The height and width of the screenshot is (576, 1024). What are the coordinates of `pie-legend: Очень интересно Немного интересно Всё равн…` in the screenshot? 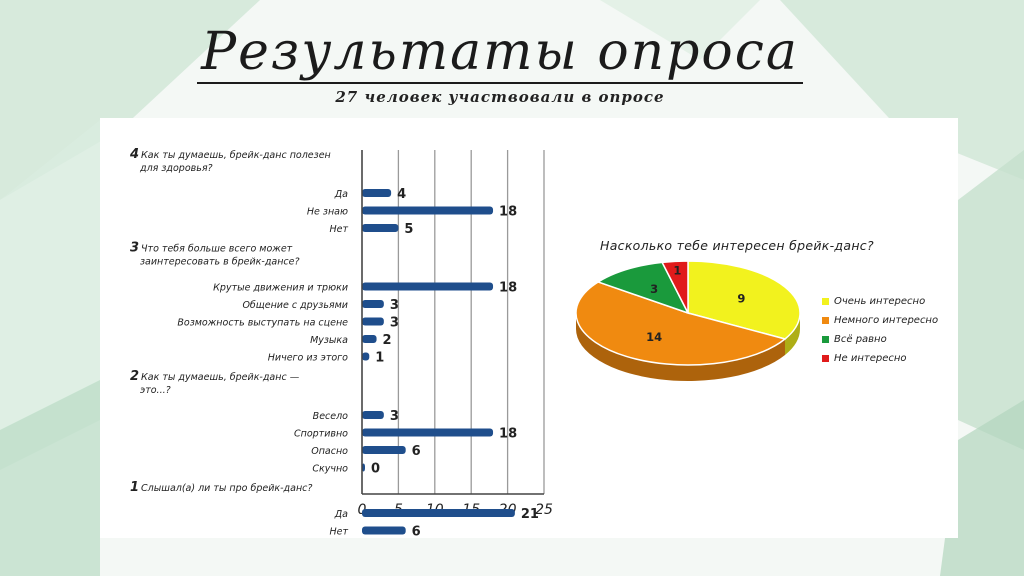 It's located at (880, 330).